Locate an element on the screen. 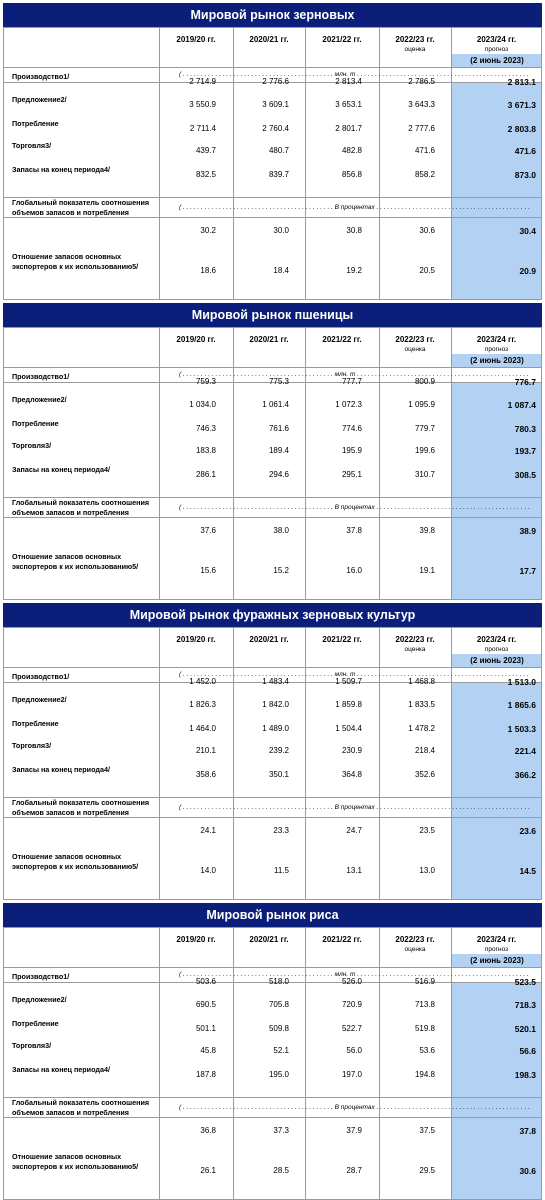 The height and width of the screenshot is (1200, 545). table-cell: 38.0 is located at coordinates (281, 530).